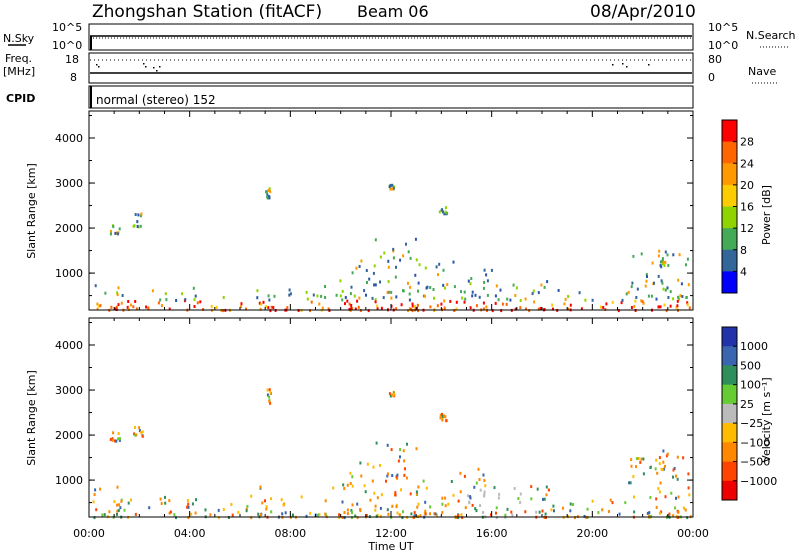  Describe the element at coordinates (190, 533) in the screenshot. I see `x-tick-label: 04:00` at that location.